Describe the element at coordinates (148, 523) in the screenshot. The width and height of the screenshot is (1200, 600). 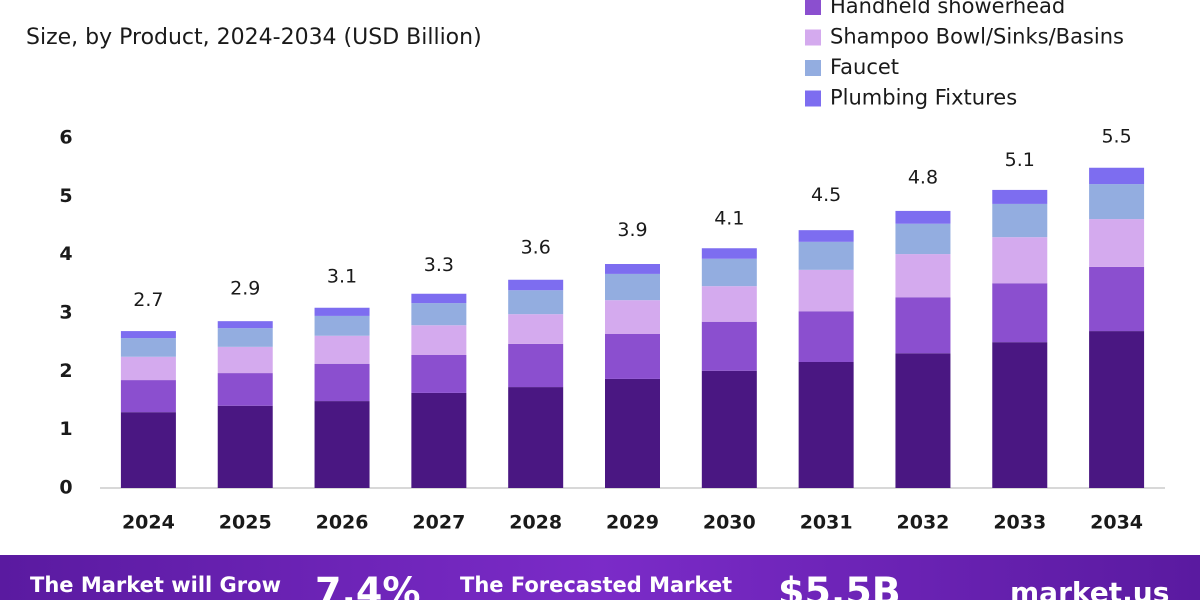
I see `x-tick-label: 2024` at that location.